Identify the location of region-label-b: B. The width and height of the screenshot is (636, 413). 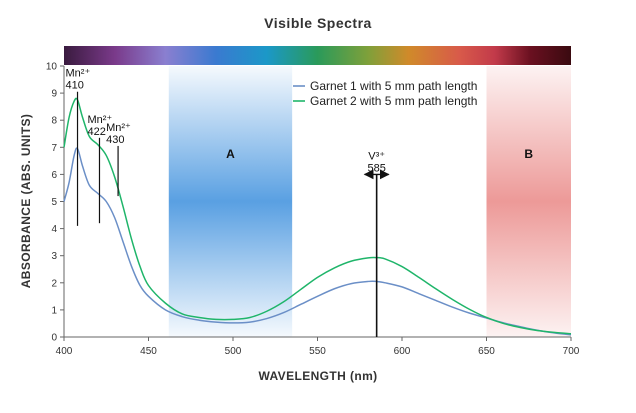
(528, 154).